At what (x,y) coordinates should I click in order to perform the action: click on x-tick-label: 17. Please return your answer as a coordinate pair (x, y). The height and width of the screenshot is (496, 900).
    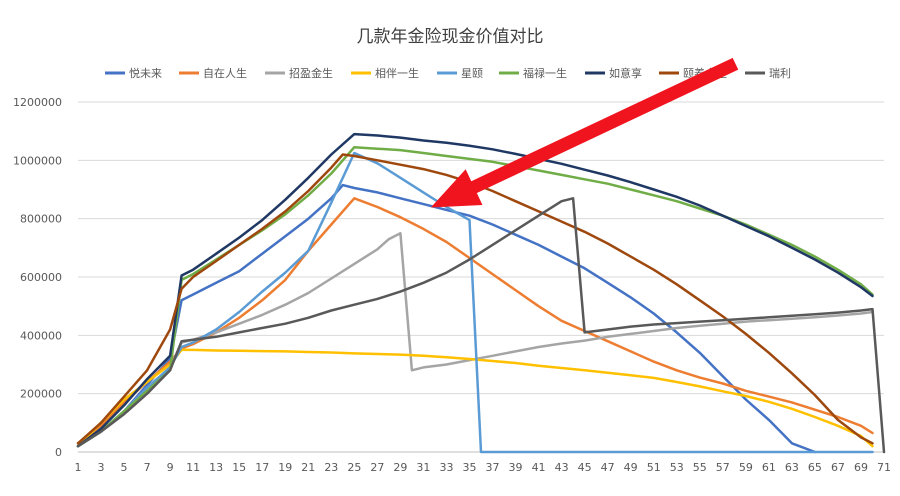
    Looking at the image, I should click on (262, 467).